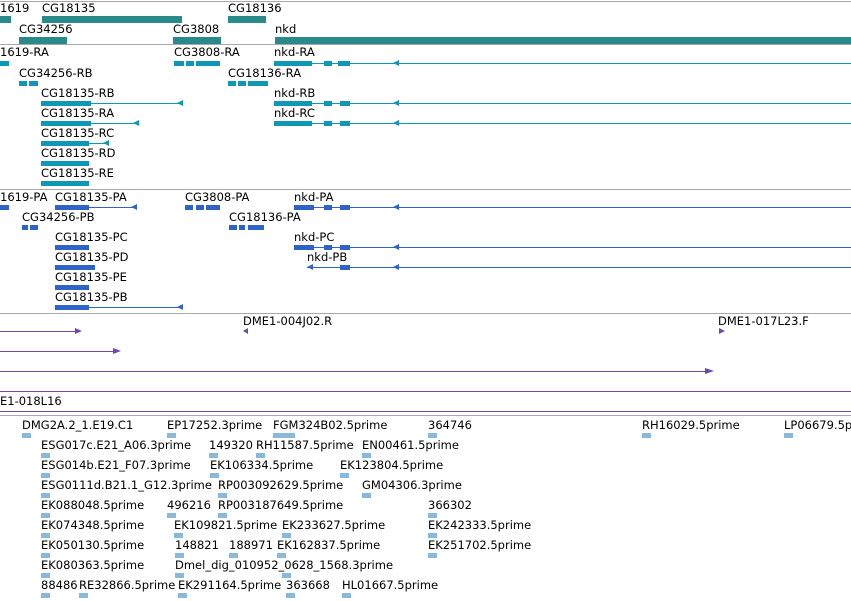 The height and width of the screenshot is (601, 851). I want to click on protein-label: nkd-PA, so click(314, 197).